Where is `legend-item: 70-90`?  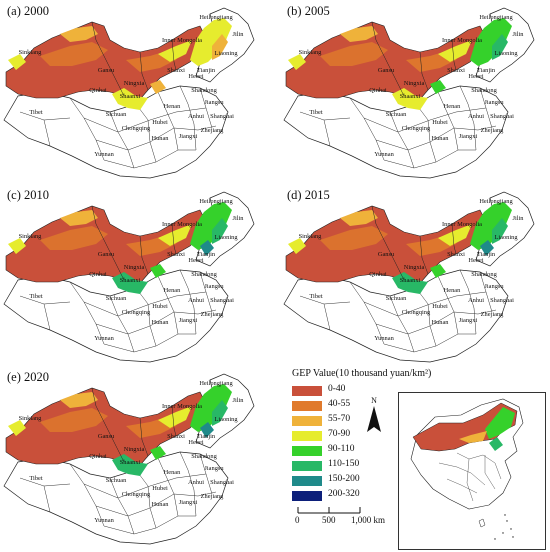 legend-item: 70-90 is located at coordinates (352, 436).